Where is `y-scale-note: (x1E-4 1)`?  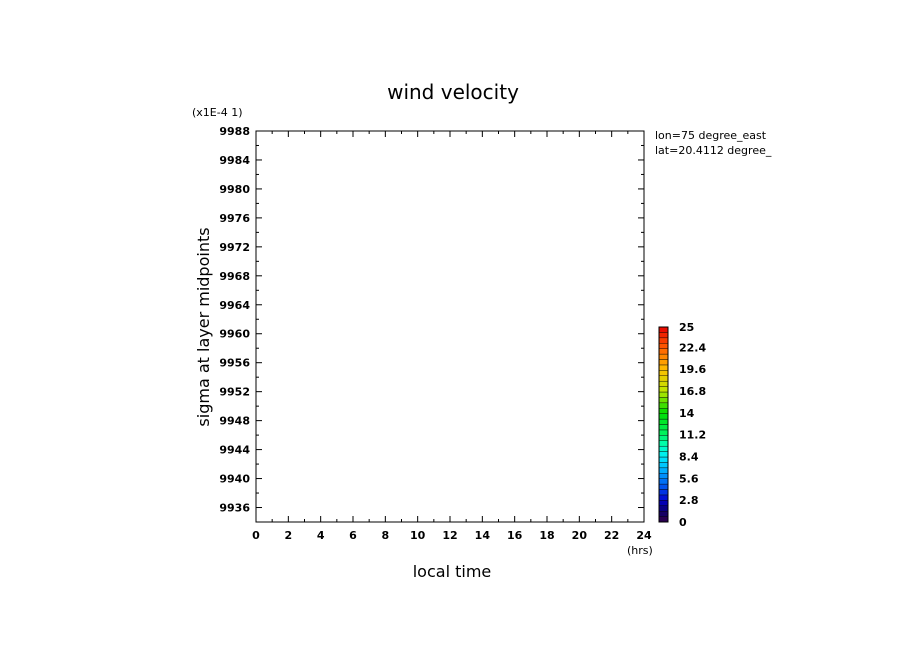 y-scale-note: (x1E-4 1) is located at coordinates (217, 112).